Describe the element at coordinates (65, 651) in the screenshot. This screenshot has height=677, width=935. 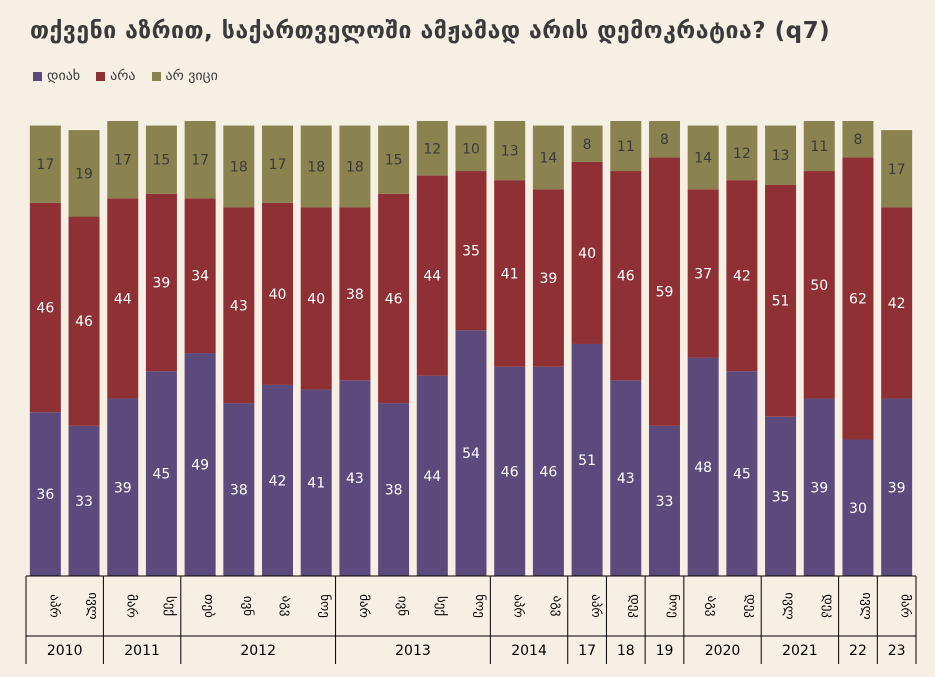
I see `year-label: 2010` at that location.